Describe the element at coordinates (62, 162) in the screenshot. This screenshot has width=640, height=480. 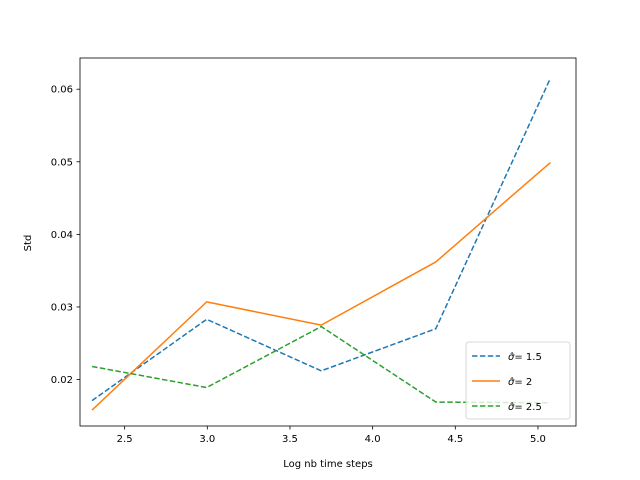
I see `y-tick-label: 0.05` at that location.